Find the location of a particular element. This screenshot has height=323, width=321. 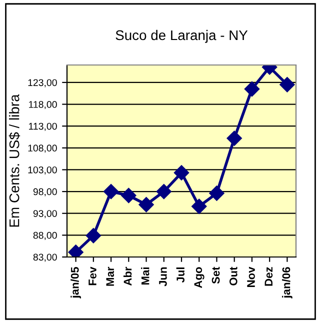

y-tick-label: 88,00 is located at coordinates (45, 236).